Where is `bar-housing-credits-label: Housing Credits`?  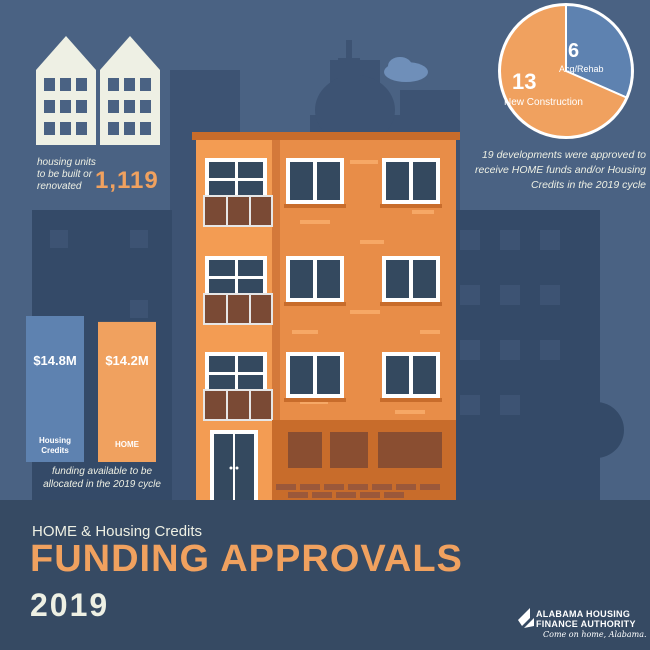
bar-housing-credits-label: Housing Credits is located at coordinates (55, 445).